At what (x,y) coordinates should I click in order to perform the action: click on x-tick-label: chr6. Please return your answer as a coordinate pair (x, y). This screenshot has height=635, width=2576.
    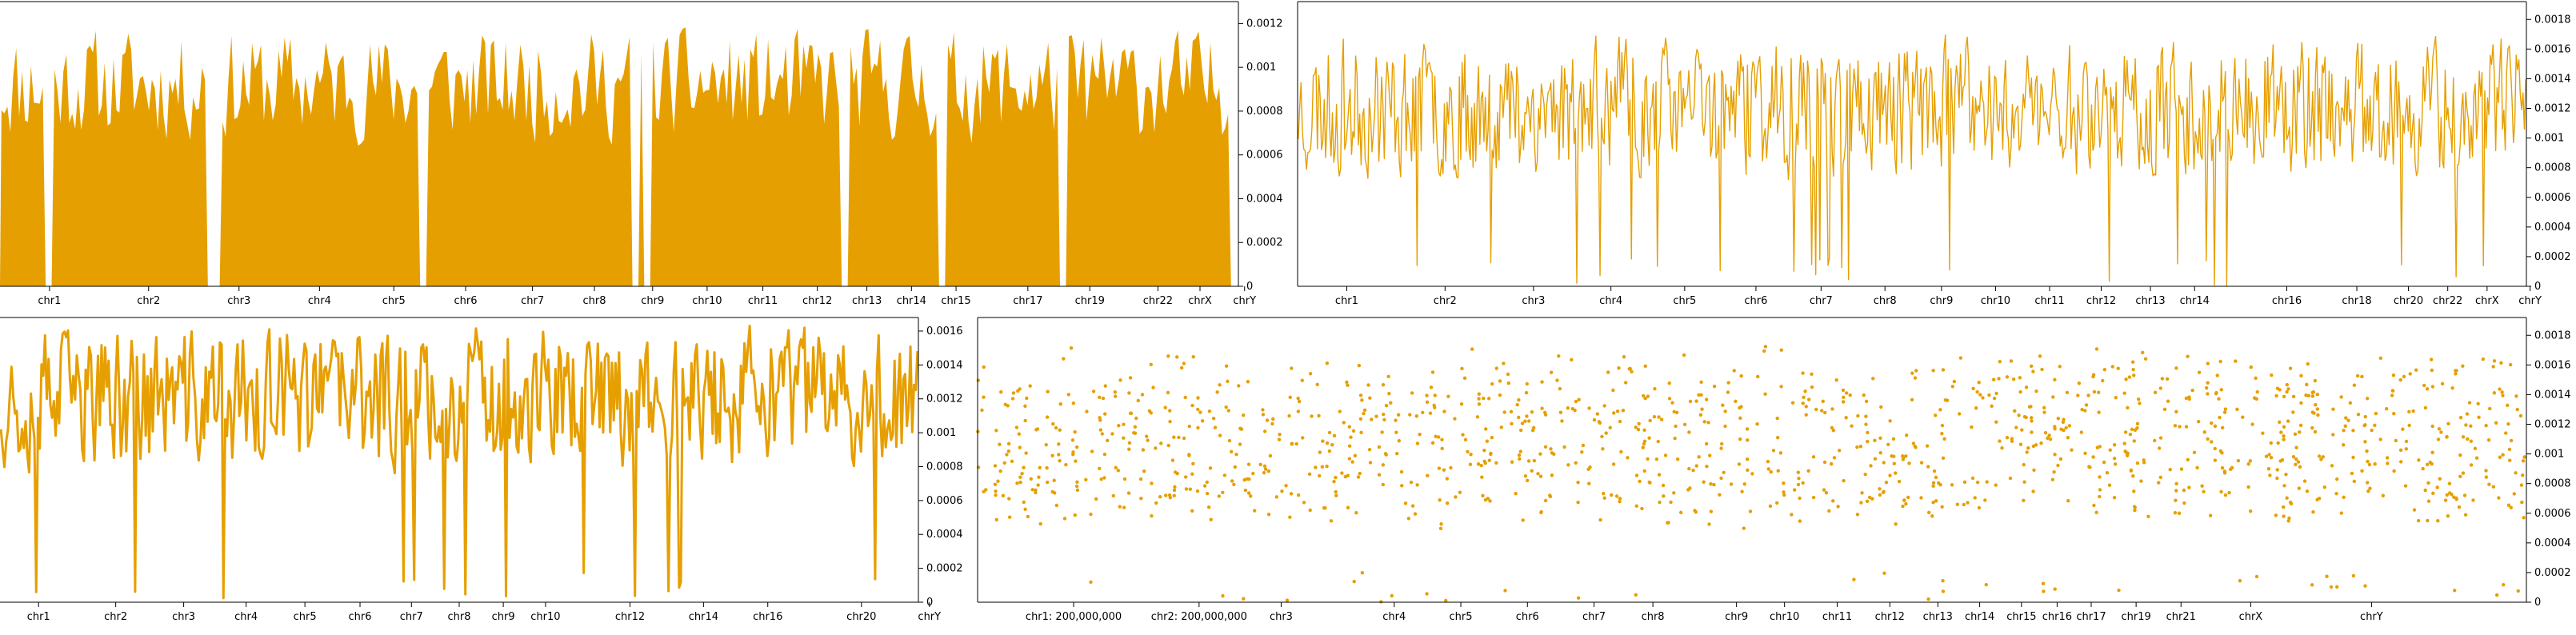
    Looking at the image, I should click on (1755, 301).